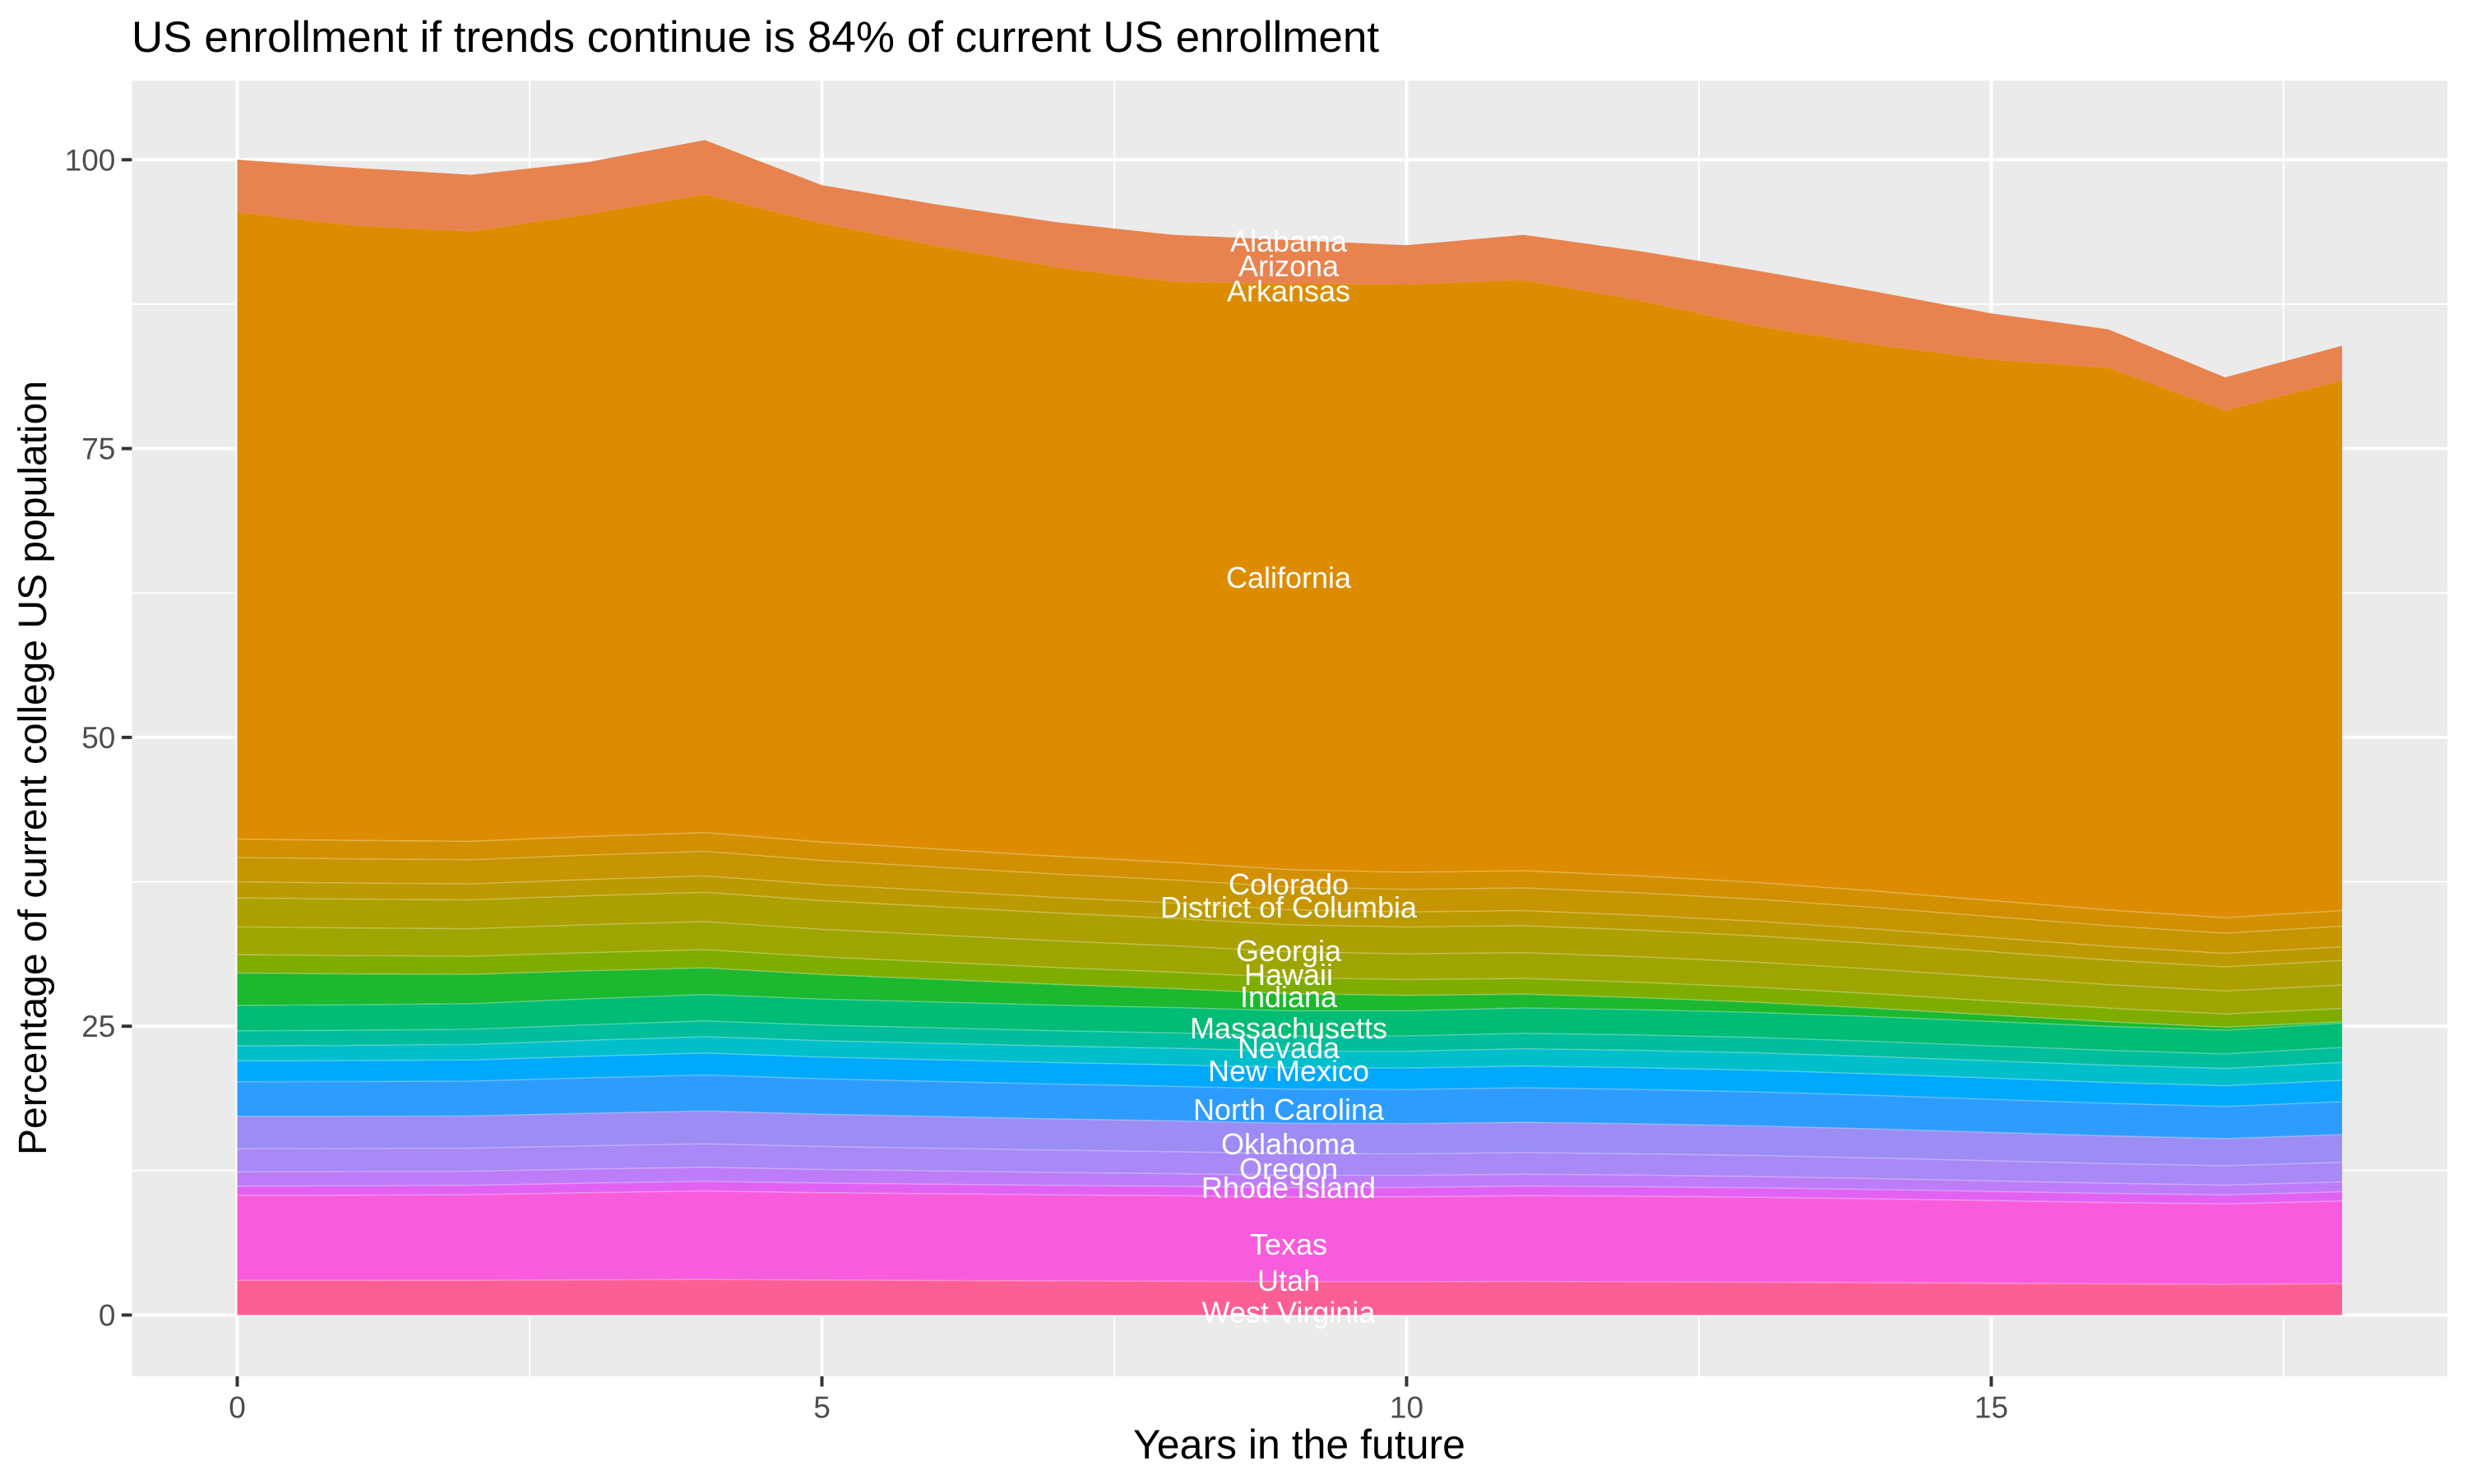  What do you see at coordinates (822, 1408) in the screenshot?
I see `svg-text: 5` at bounding box center [822, 1408].